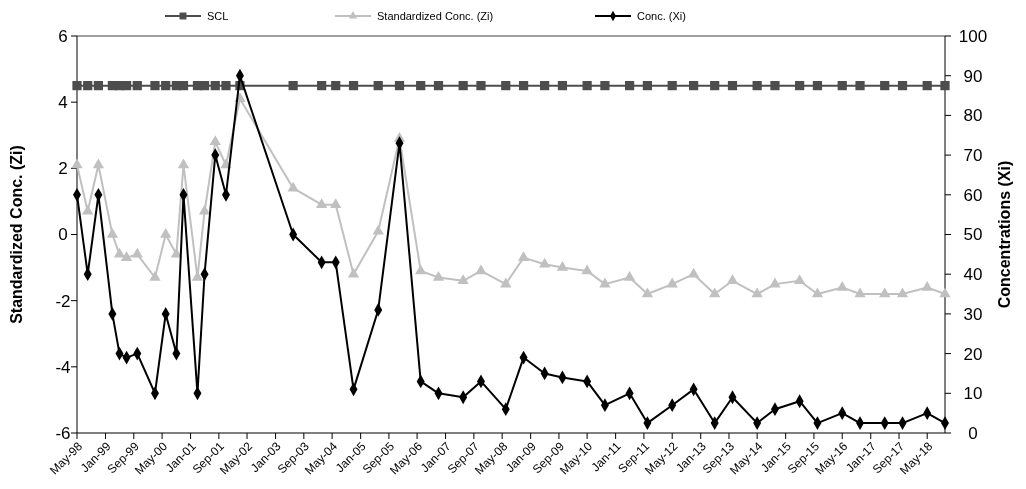  I want to click on y2-axis-title: Concentrations (Xi), so click(1004, 234).